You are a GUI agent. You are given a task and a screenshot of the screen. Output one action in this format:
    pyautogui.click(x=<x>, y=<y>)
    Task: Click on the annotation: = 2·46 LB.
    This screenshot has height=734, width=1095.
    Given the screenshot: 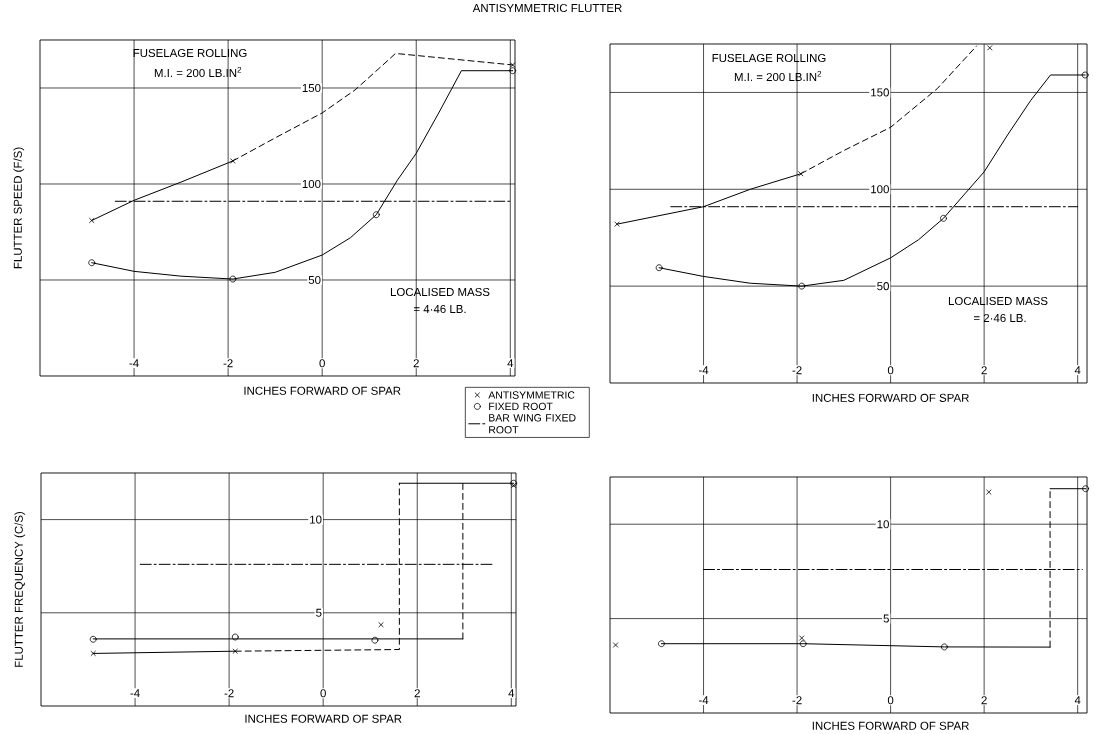 What is the action you would take?
    pyautogui.click(x=999, y=318)
    